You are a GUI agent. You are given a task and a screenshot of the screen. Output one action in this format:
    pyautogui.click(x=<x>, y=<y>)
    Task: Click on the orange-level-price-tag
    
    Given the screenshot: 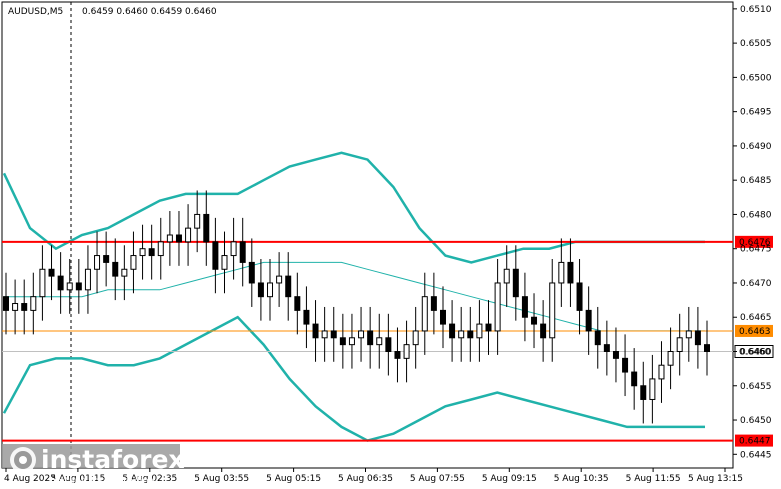 What is the action you would take?
    pyautogui.click(x=754, y=330)
    